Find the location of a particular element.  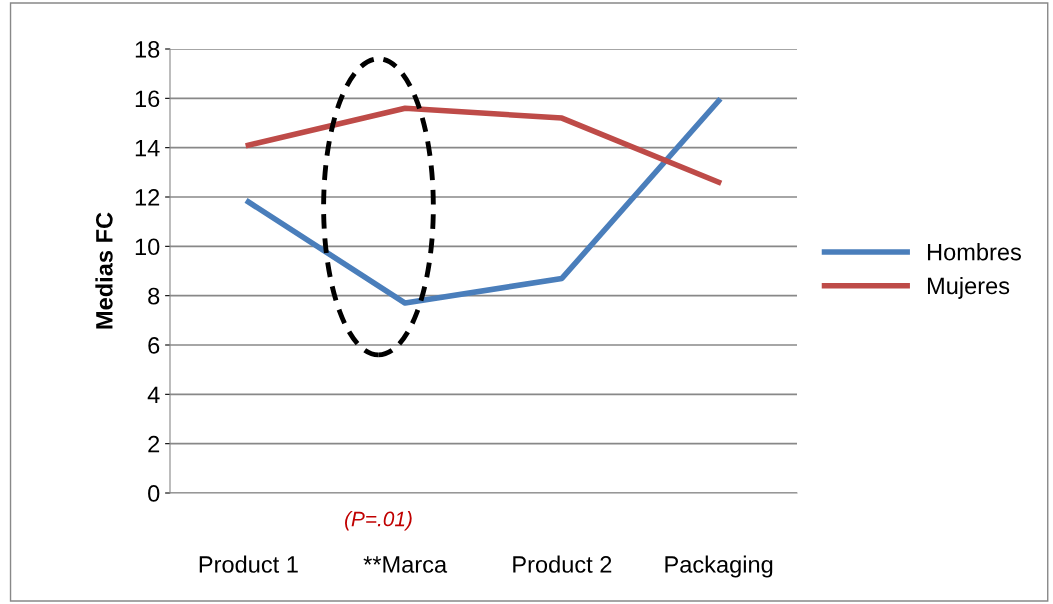

y-tick-label: 0 is located at coordinates (154, 493).